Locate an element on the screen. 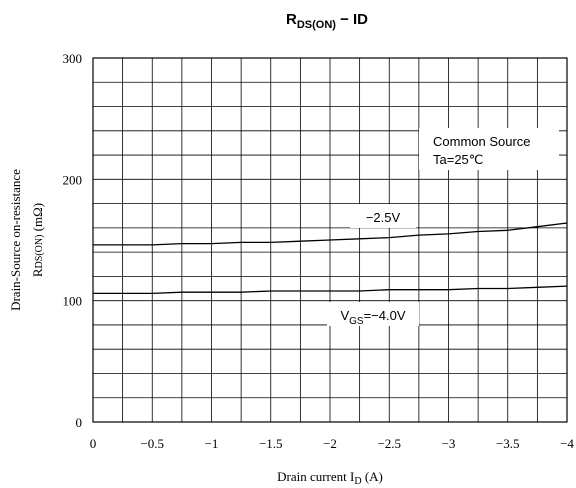  y-axis-label-unit: (mΩ) is located at coordinates (37, 219).